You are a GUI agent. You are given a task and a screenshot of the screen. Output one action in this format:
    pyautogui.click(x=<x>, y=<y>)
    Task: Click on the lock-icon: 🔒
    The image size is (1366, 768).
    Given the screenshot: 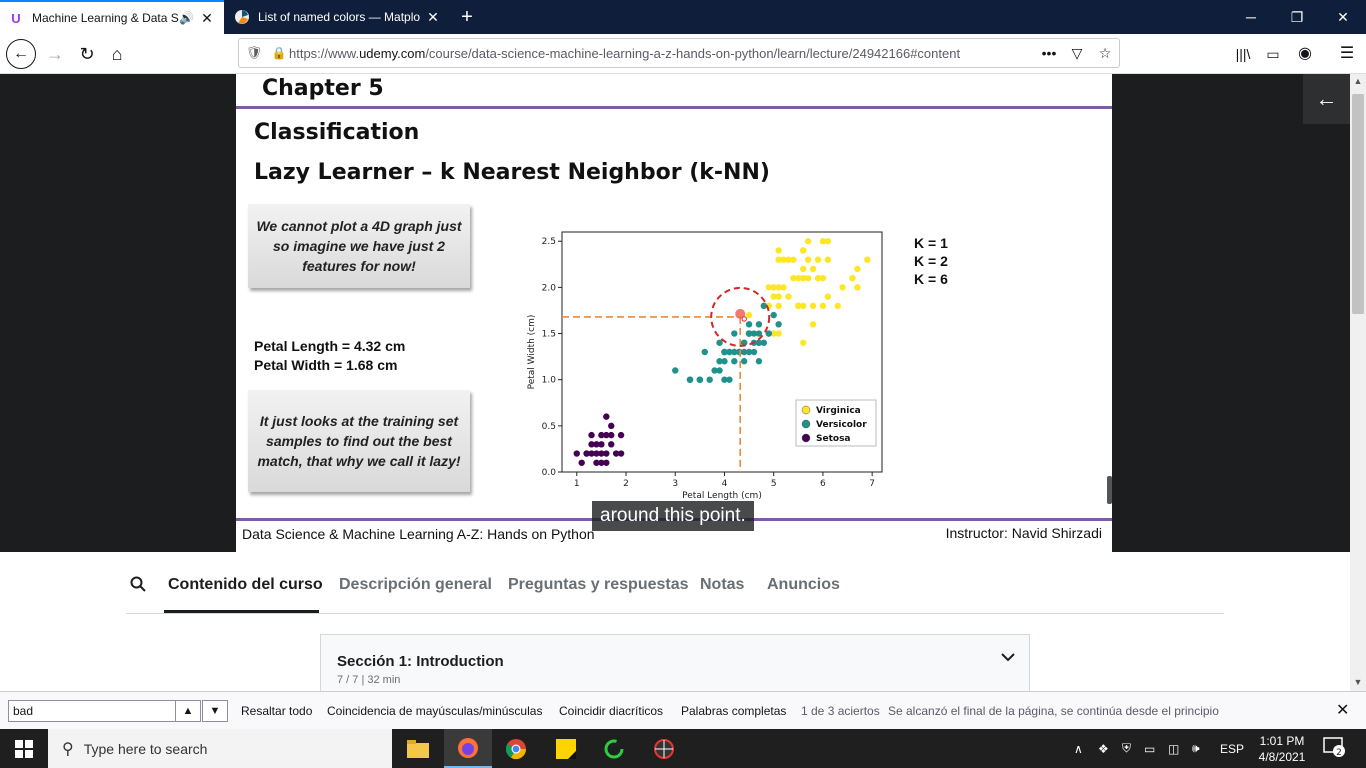 What is the action you would take?
    pyautogui.click(x=279, y=53)
    